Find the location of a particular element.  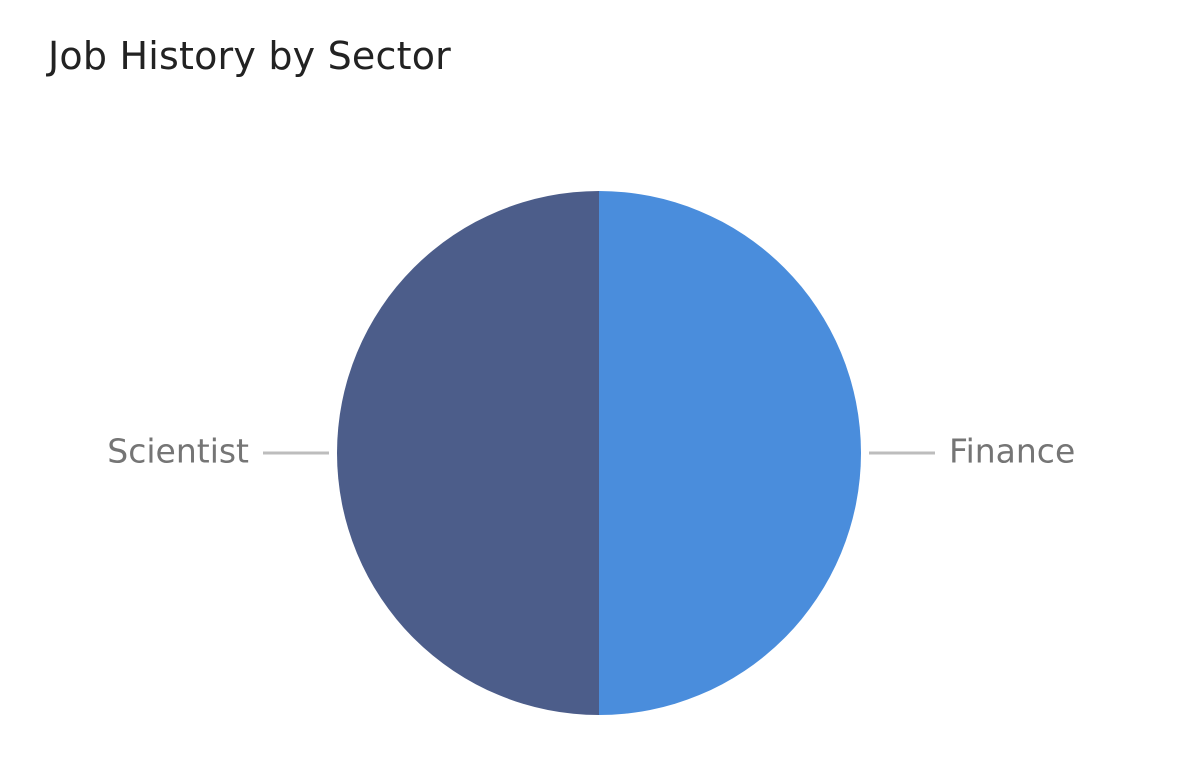

pie-slice-finance is located at coordinates (730, 453).